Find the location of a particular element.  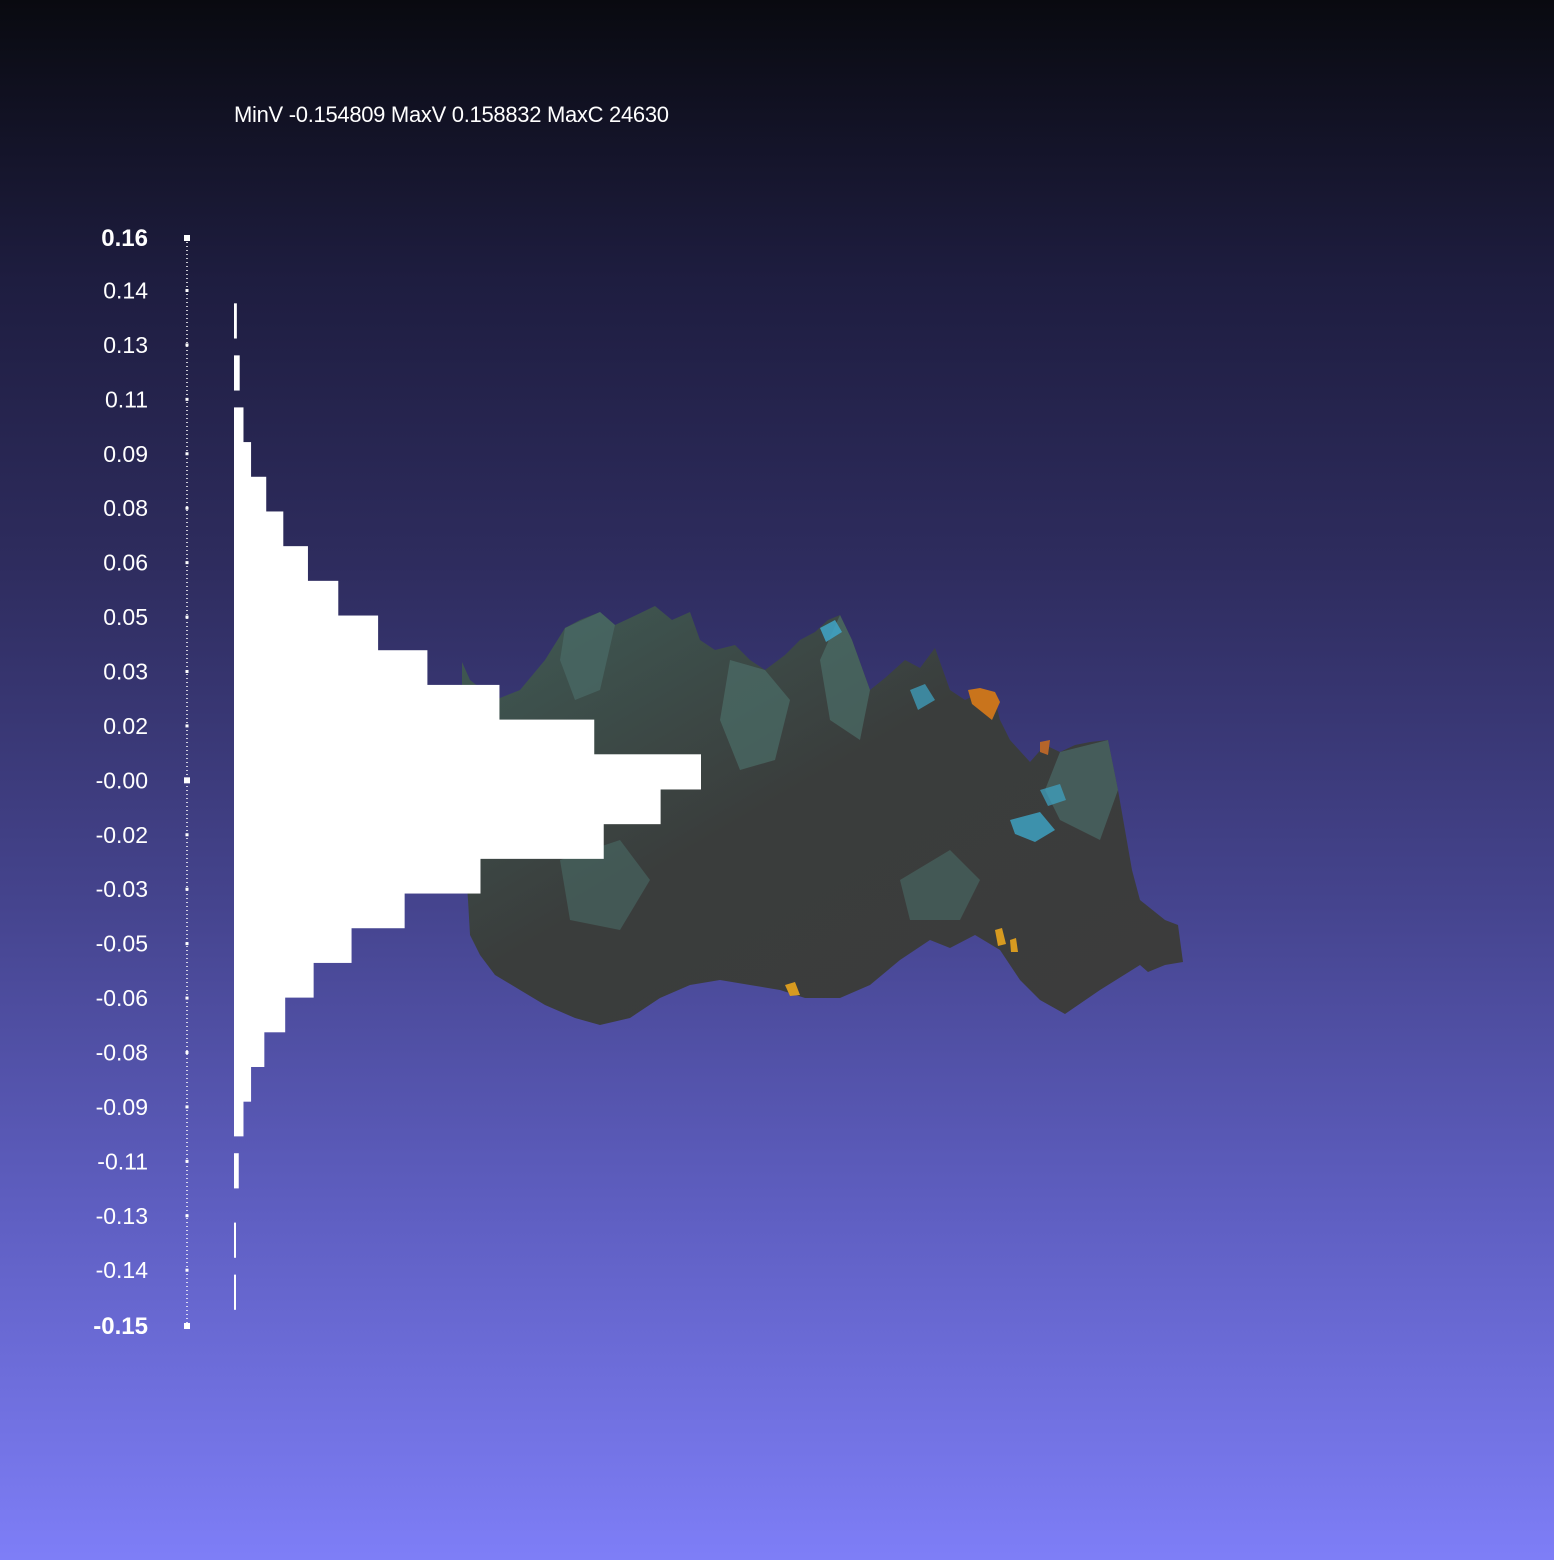

mesh-body is located at coordinates (822, 815).